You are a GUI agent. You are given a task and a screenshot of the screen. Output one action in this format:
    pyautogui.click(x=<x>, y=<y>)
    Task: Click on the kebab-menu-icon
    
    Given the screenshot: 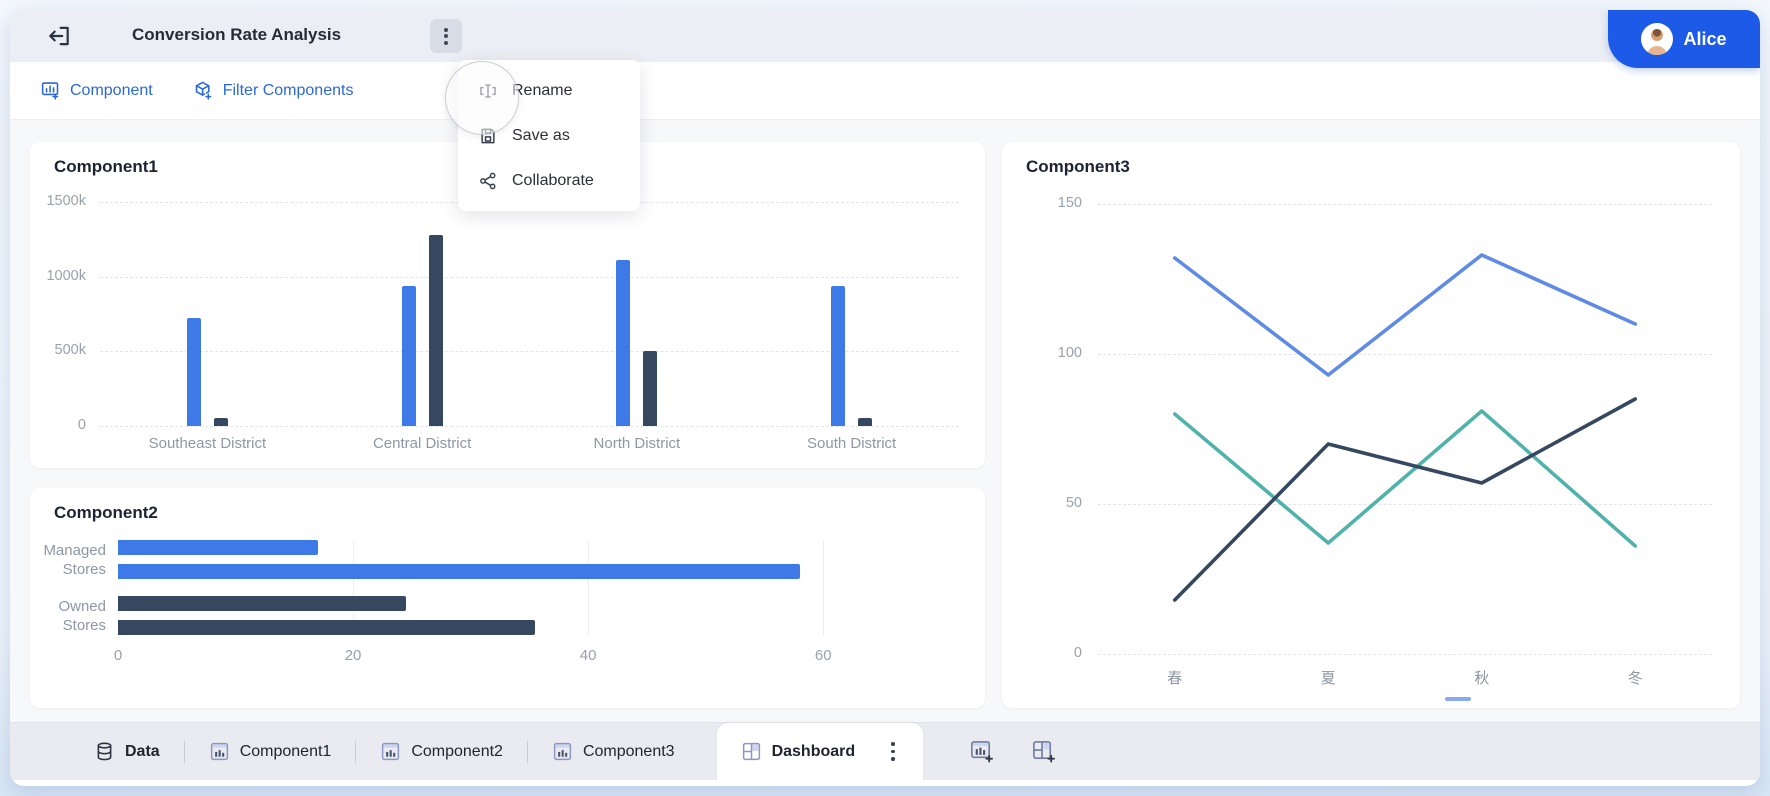 What is the action you would take?
    pyautogui.click(x=446, y=36)
    